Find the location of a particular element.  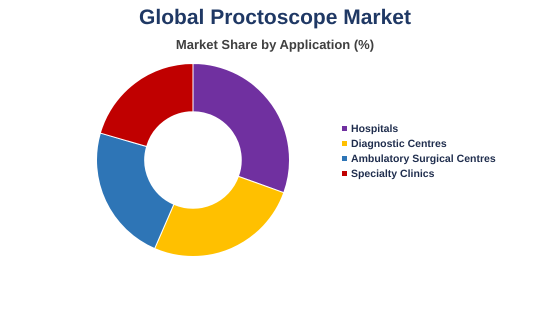

legend-label: Specialty Clinics is located at coordinates (392, 174).